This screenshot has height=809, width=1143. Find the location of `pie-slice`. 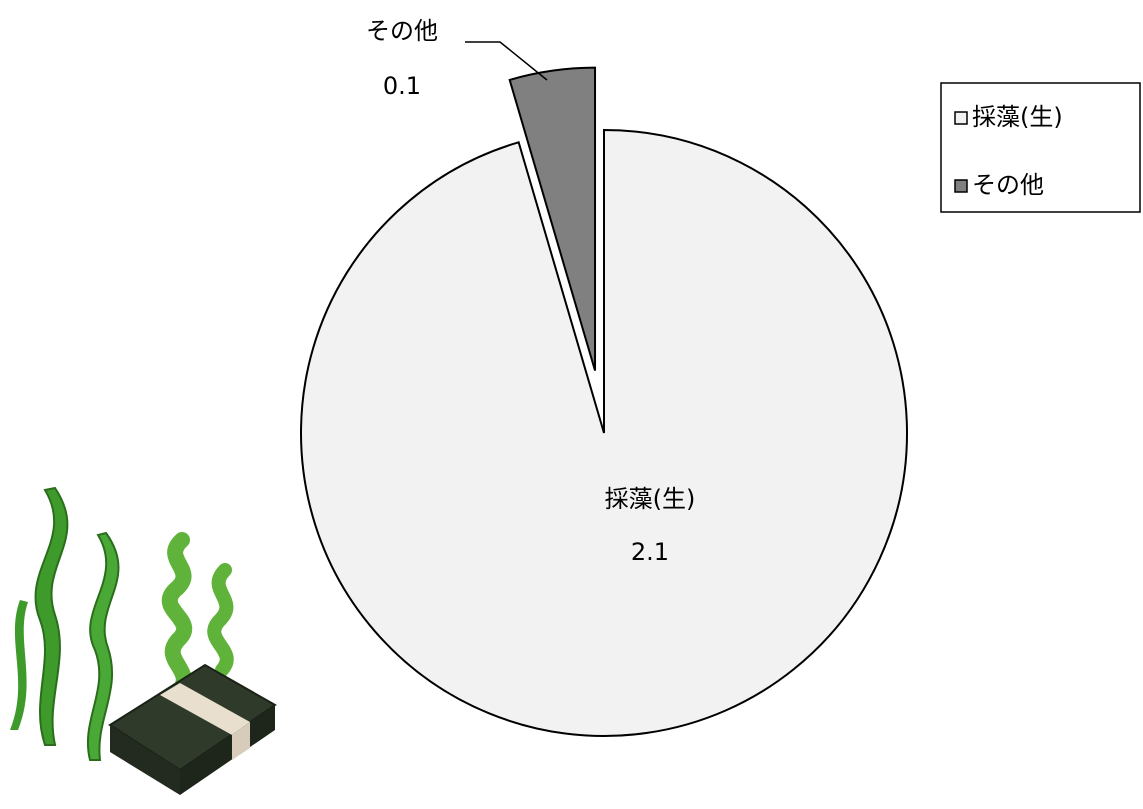

pie-slice is located at coordinates (552, 218).